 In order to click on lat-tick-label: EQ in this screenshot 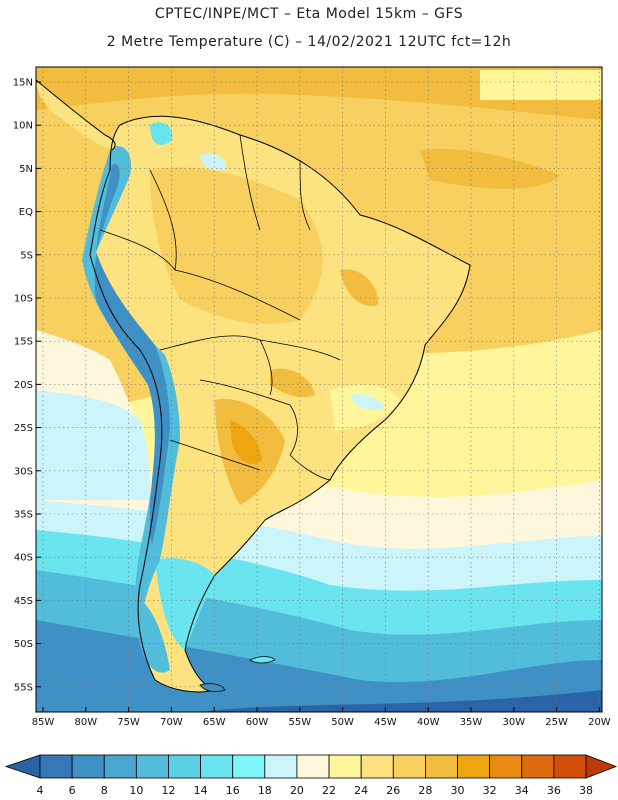, I will do `click(26, 212)`.